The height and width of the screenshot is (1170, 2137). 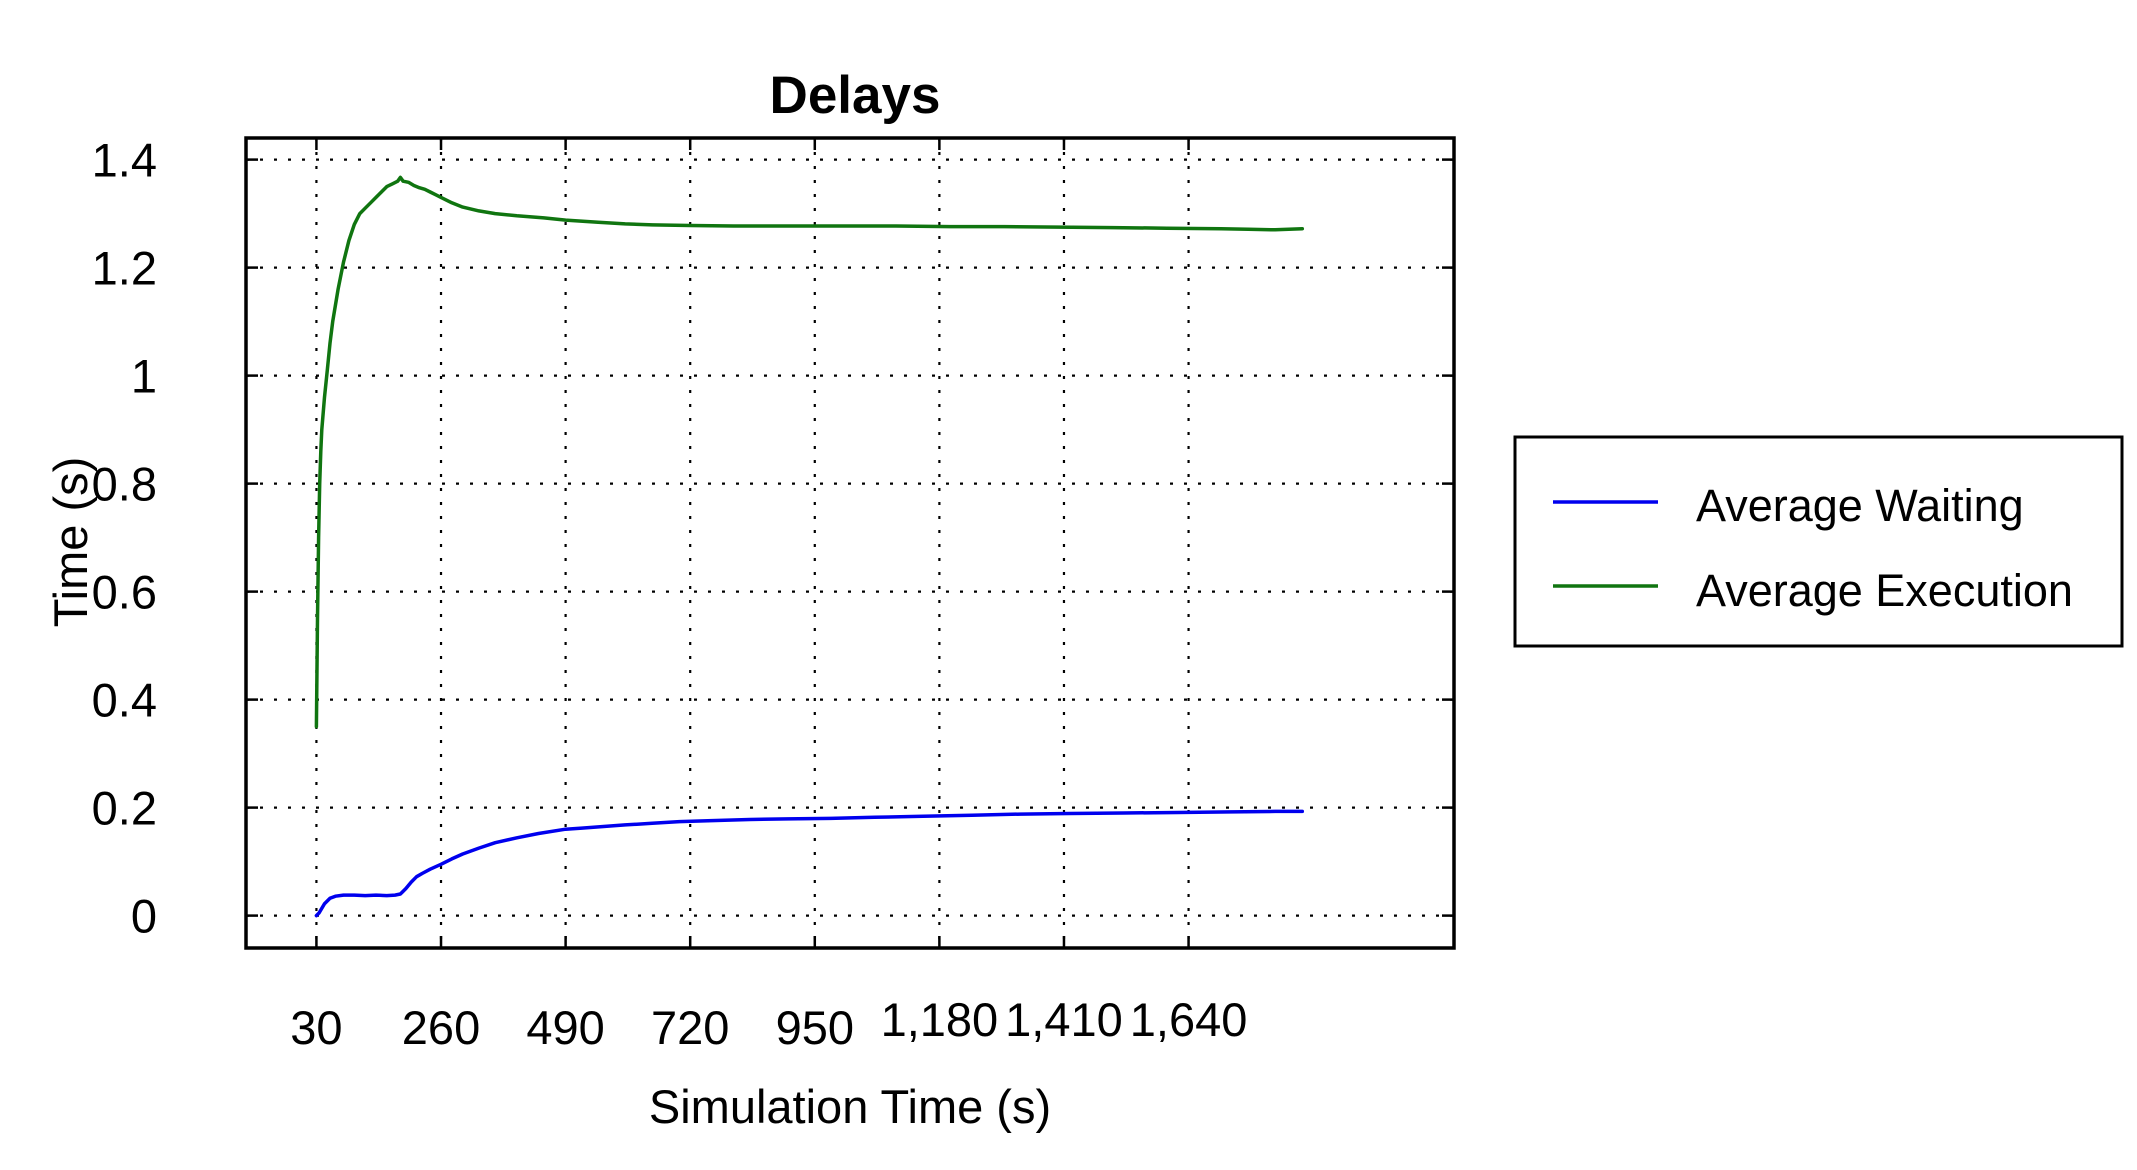 What do you see at coordinates (565, 1027) in the screenshot?
I see `x-tick-label: 490` at bounding box center [565, 1027].